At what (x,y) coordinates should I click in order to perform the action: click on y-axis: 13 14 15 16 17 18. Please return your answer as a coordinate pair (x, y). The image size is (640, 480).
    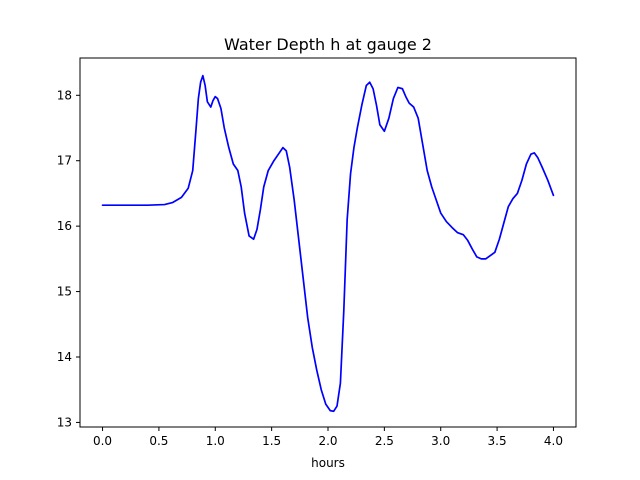
    Looking at the image, I should click on (68, 258).